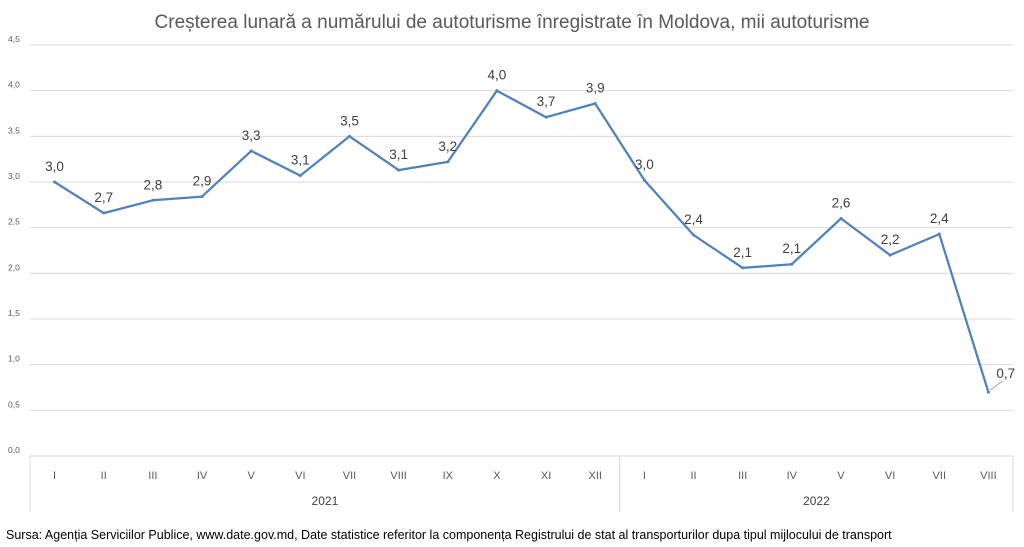 The height and width of the screenshot is (547, 1024). Describe the element at coordinates (816, 501) in the screenshot. I see `year-label: 2022` at that location.